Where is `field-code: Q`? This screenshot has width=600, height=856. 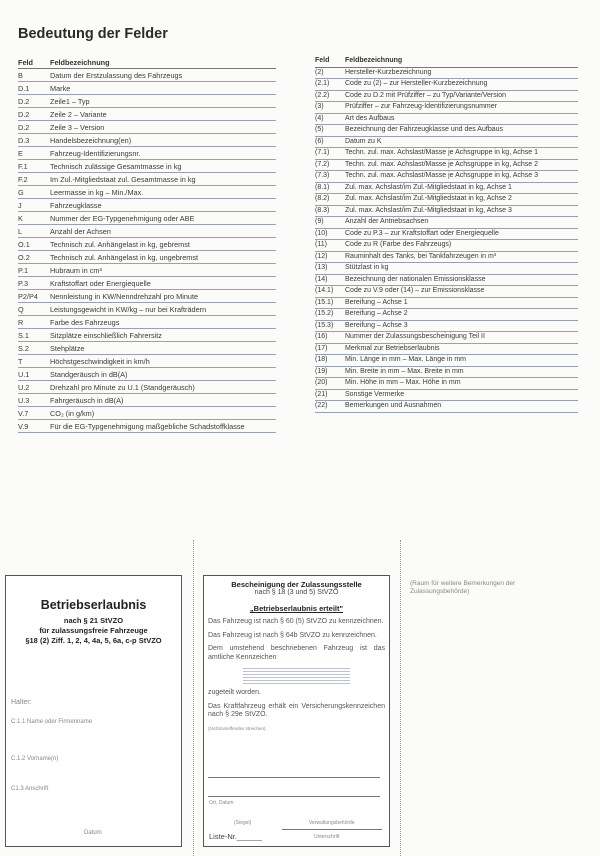
field-code: Q is located at coordinates (34, 309).